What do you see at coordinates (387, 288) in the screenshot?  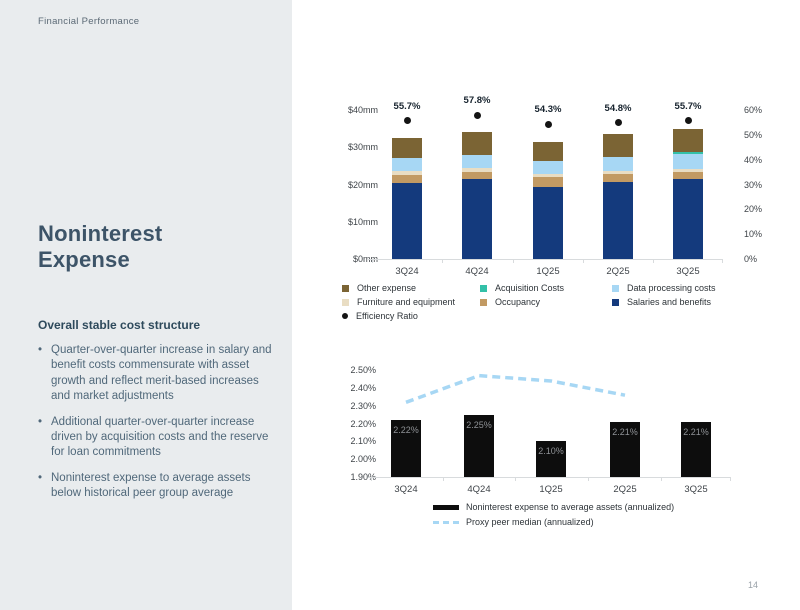 I see `legend-label: Other expense` at bounding box center [387, 288].